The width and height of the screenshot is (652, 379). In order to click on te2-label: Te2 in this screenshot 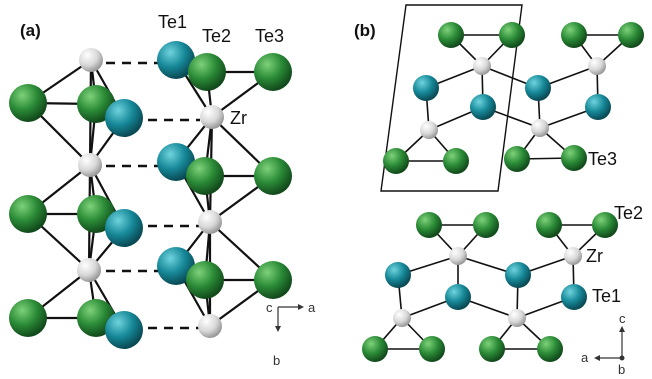, I will do `click(216, 36)`.